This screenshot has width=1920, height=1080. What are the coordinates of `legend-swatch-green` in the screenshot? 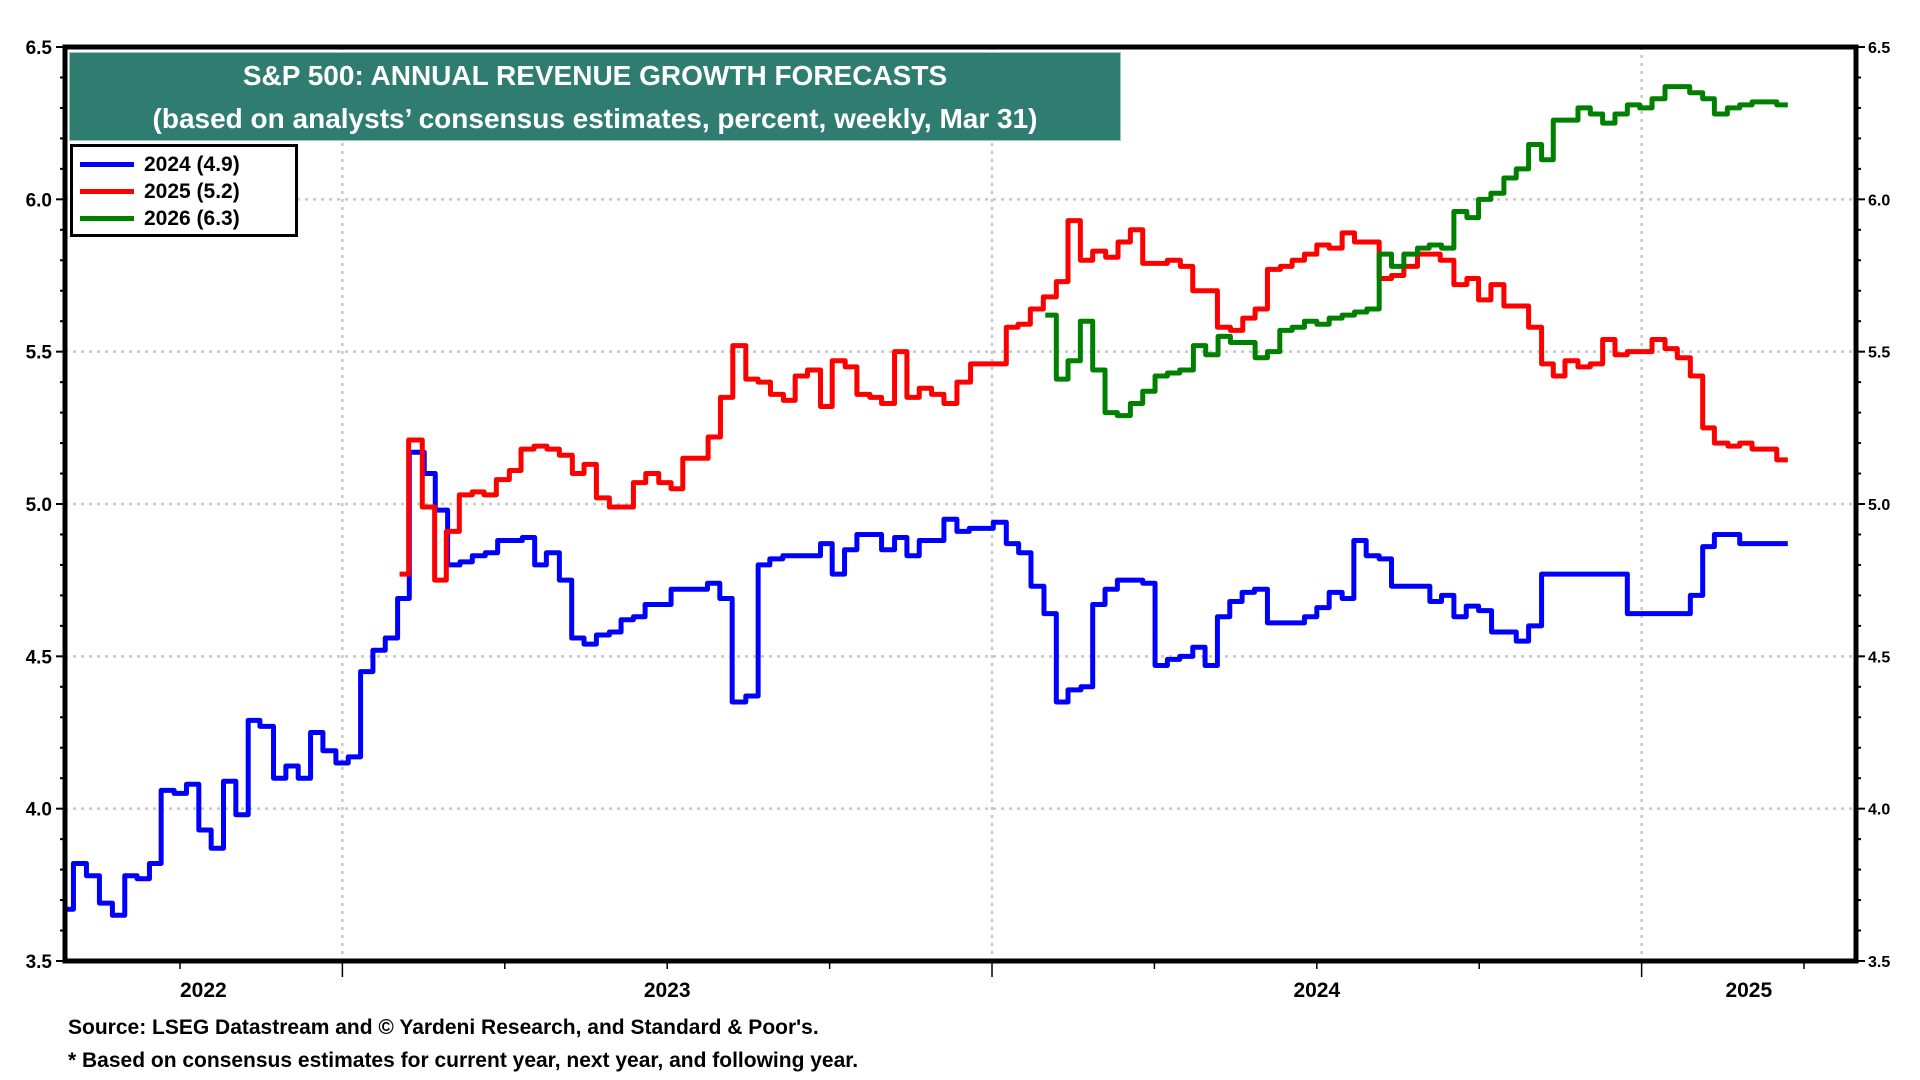 It's located at (107, 218).